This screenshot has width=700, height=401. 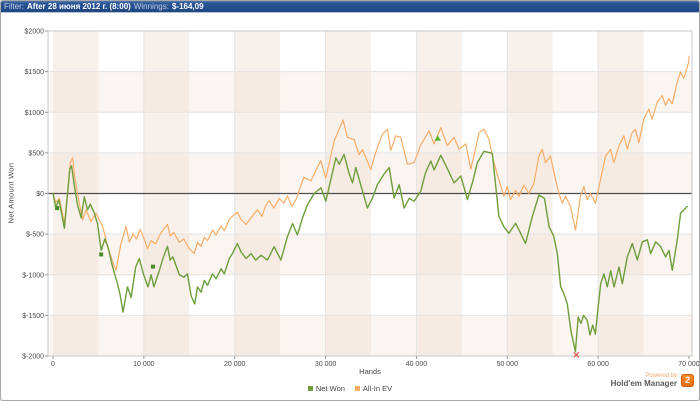 I want to click on filter-label: Filter:, so click(x=14, y=6).